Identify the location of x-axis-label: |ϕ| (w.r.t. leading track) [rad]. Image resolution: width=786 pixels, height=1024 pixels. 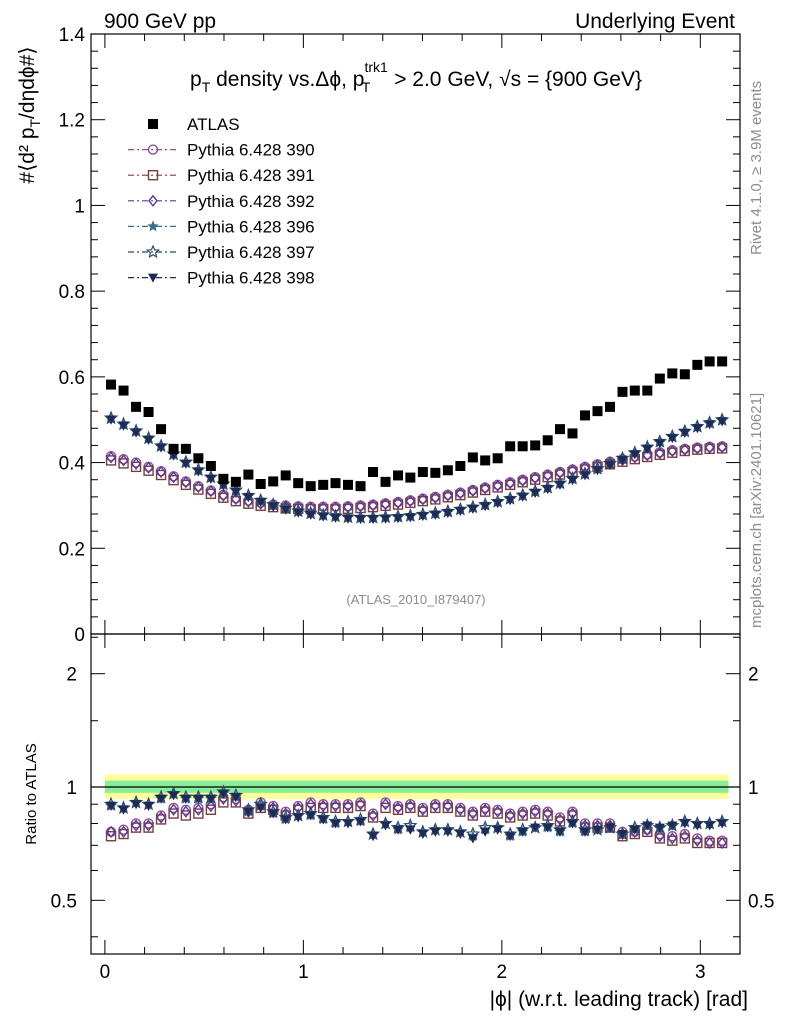
(619, 999).